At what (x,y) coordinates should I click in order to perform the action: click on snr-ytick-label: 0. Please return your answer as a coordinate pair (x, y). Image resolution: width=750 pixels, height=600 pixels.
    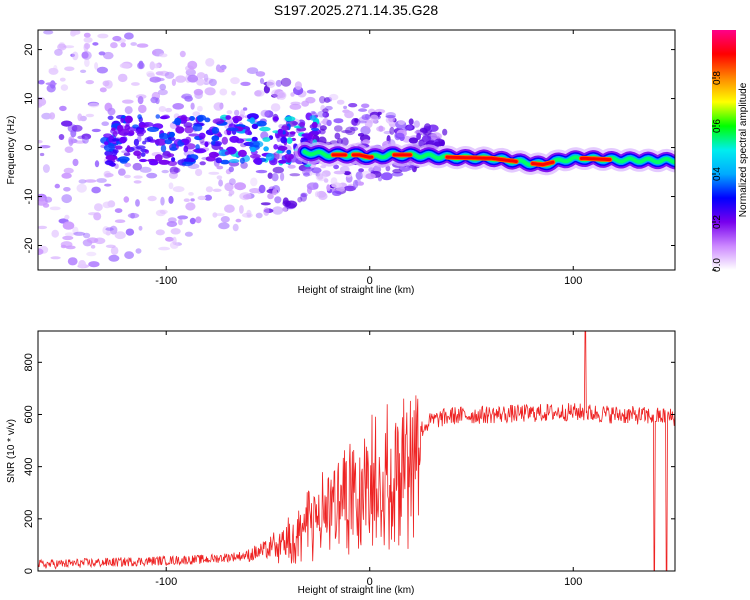
    Looking at the image, I should click on (29, 571).